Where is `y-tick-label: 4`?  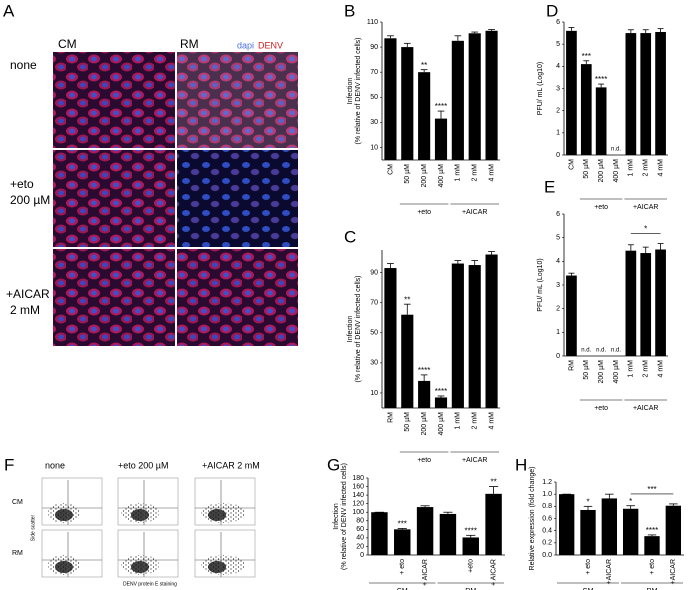
y-tick-label: 4 is located at coordinates (558, 66).